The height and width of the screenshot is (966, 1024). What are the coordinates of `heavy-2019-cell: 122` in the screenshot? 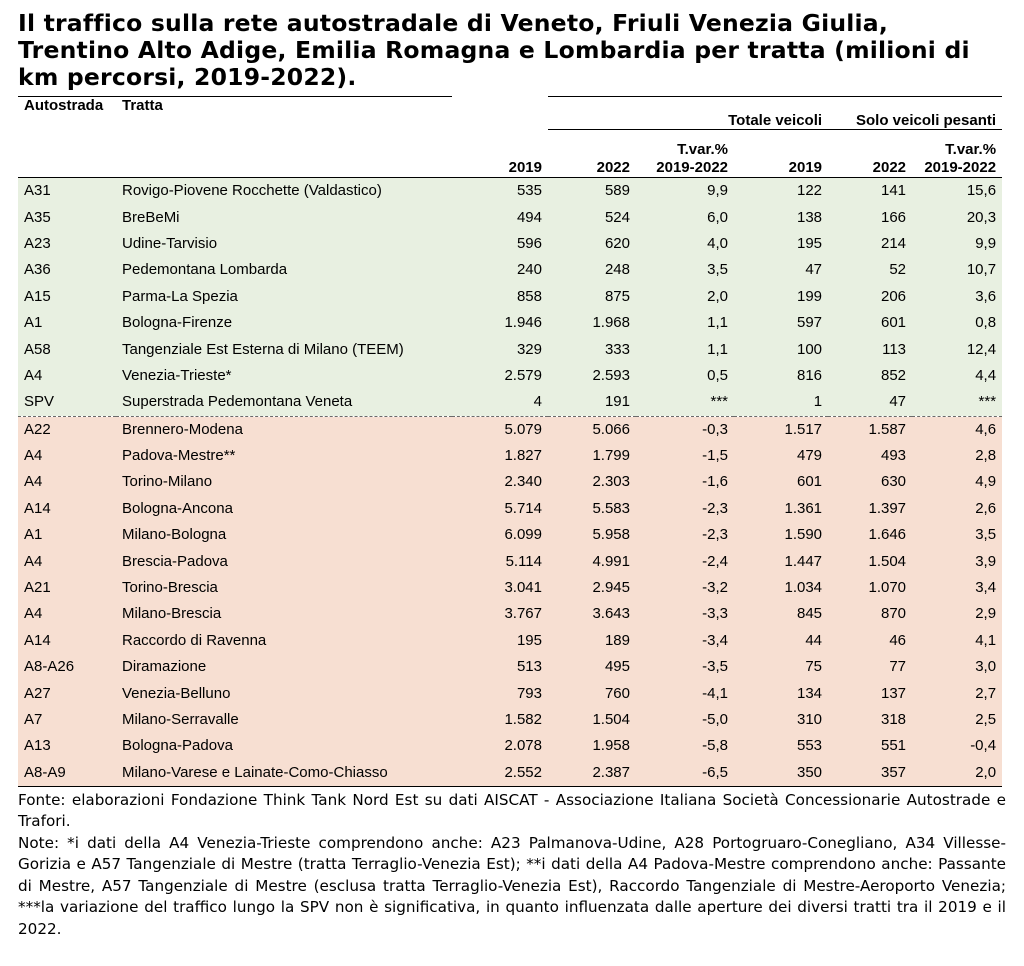 It's located at (781, 191).